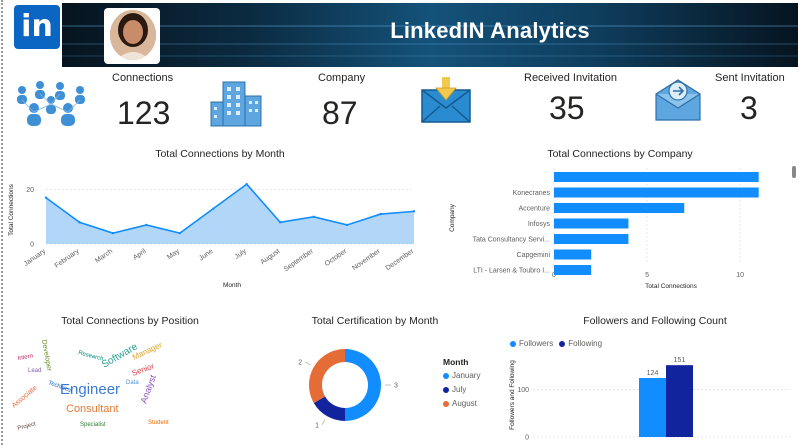 Image resolution: width=800 pixels, height=445 pixels. I want to click on area-fill, so click(230, 214).